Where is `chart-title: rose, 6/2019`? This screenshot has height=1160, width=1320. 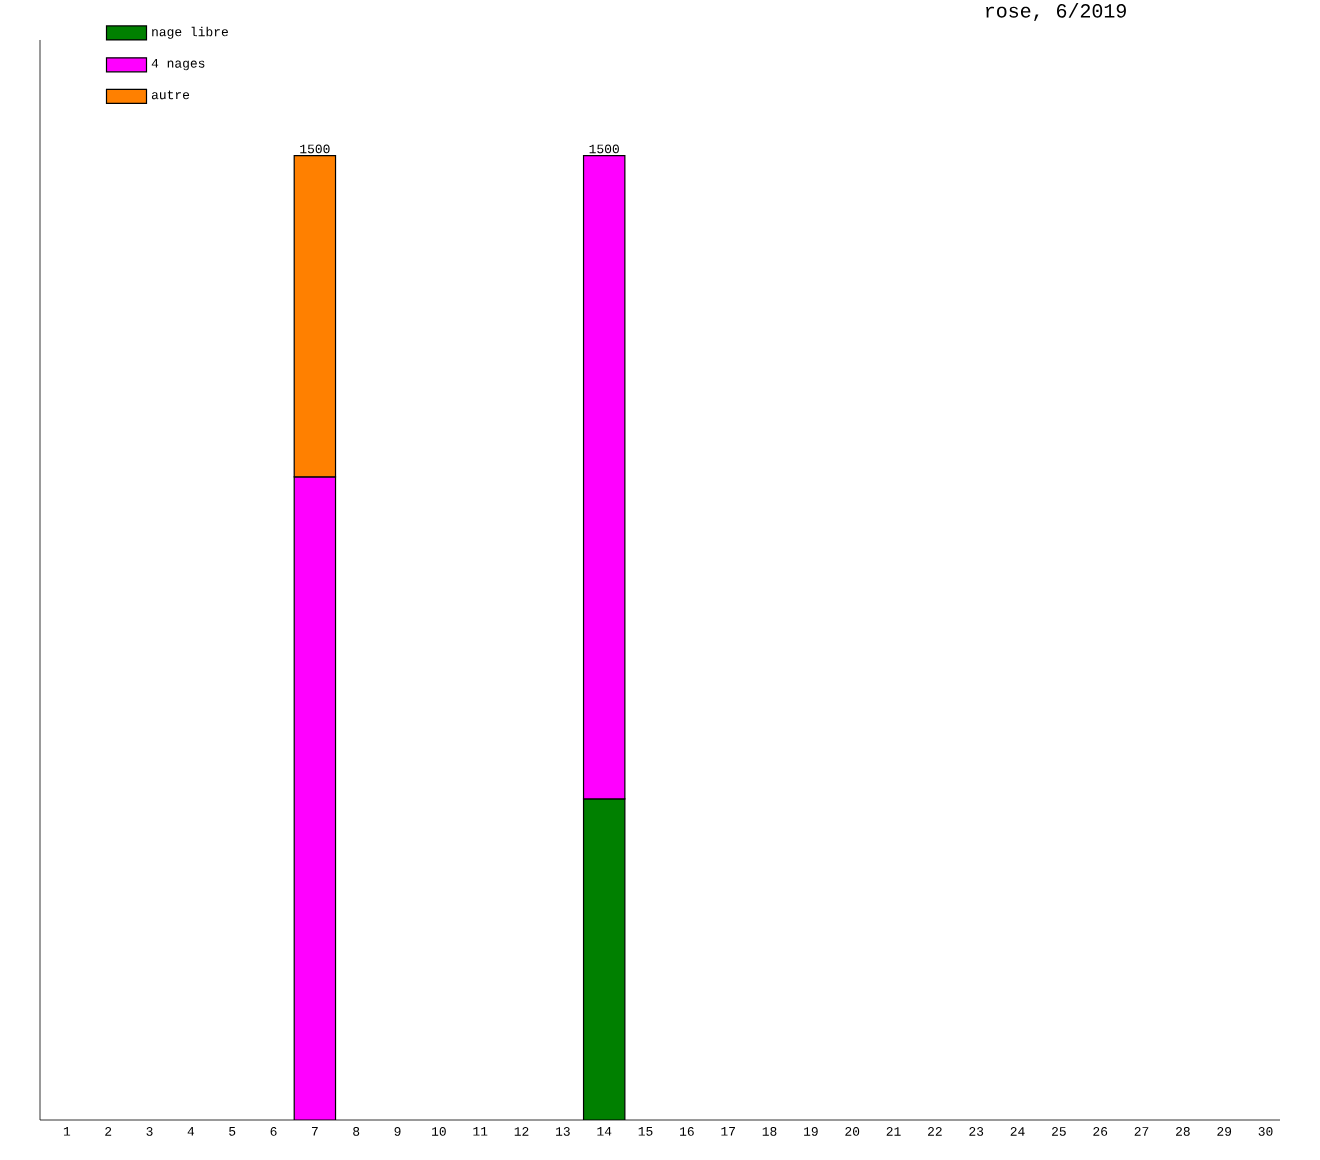
chart-title: rose, 6/2019 is located at coordinates (1056, 12).